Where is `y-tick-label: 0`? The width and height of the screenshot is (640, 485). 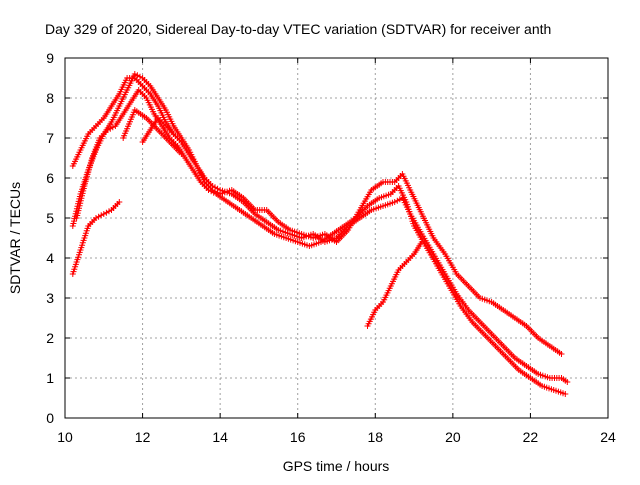 y-tick-label: 0 is located at coordinates (50, 418).